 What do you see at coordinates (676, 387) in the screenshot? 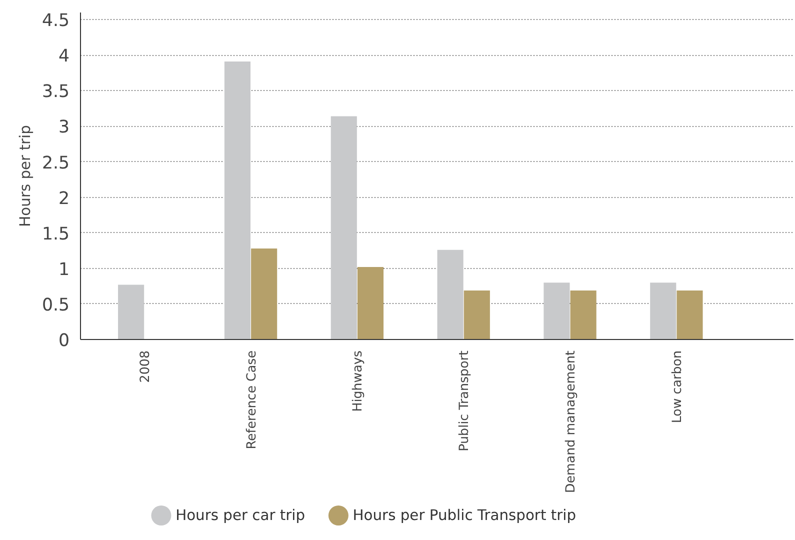
I see `x-tick-label: Low carbon` at bounding box center [676, 387].